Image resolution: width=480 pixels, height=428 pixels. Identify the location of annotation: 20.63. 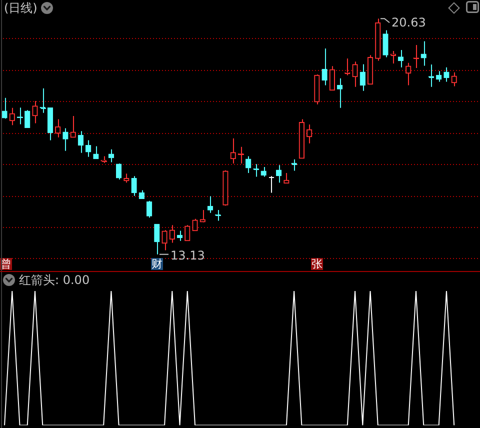
(409, 23).